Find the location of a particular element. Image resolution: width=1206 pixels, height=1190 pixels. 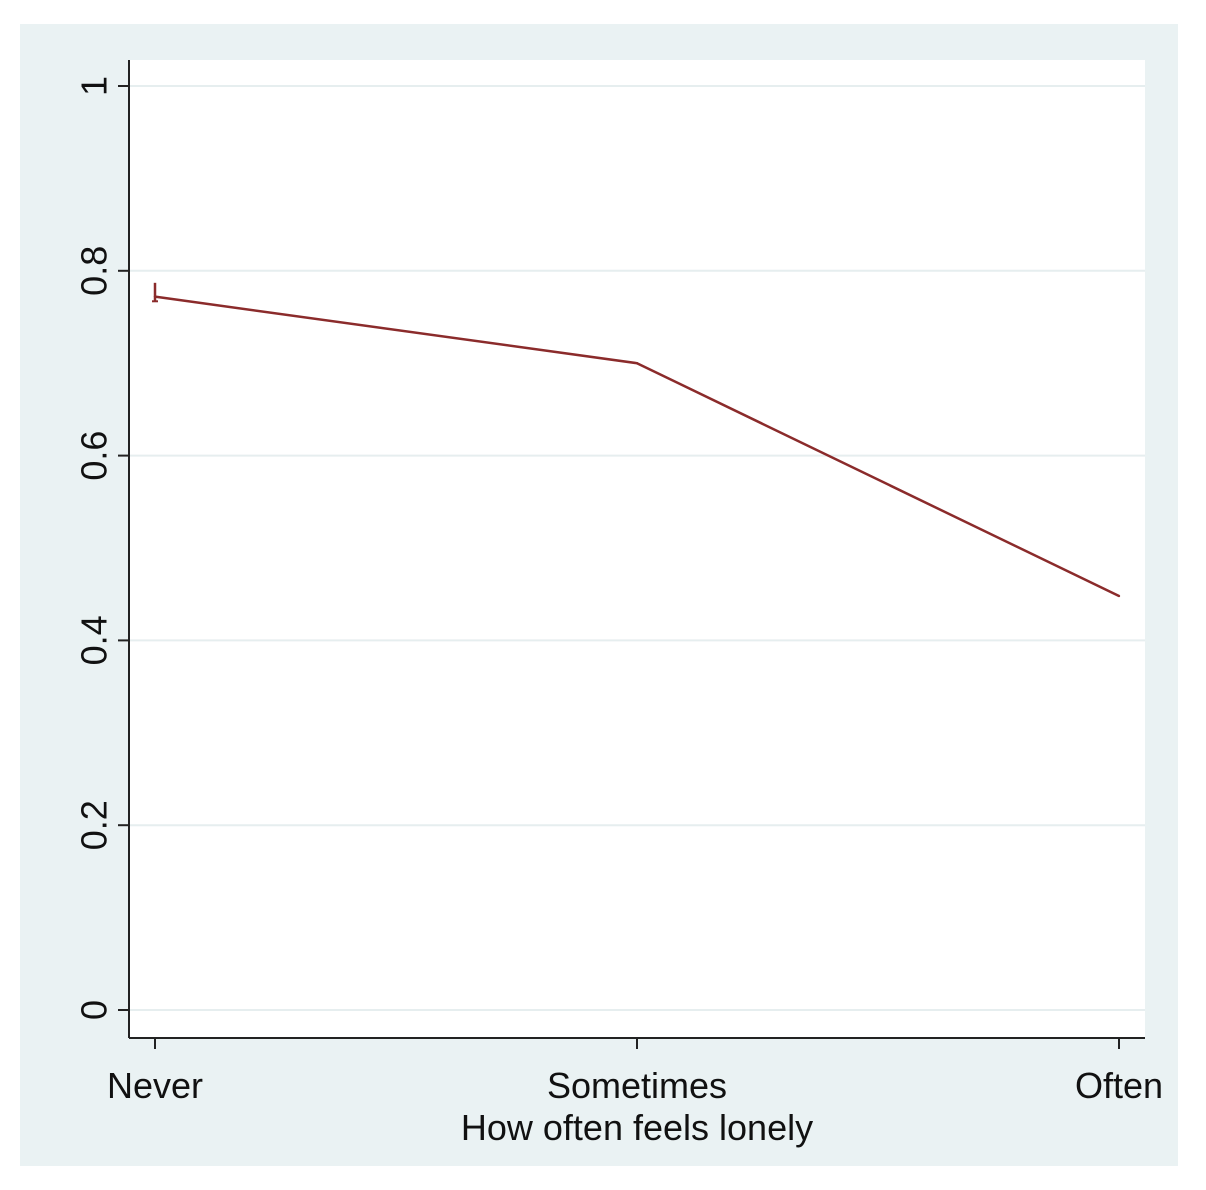

x-tick-label: Often is located at coordinates (1119, 1085).